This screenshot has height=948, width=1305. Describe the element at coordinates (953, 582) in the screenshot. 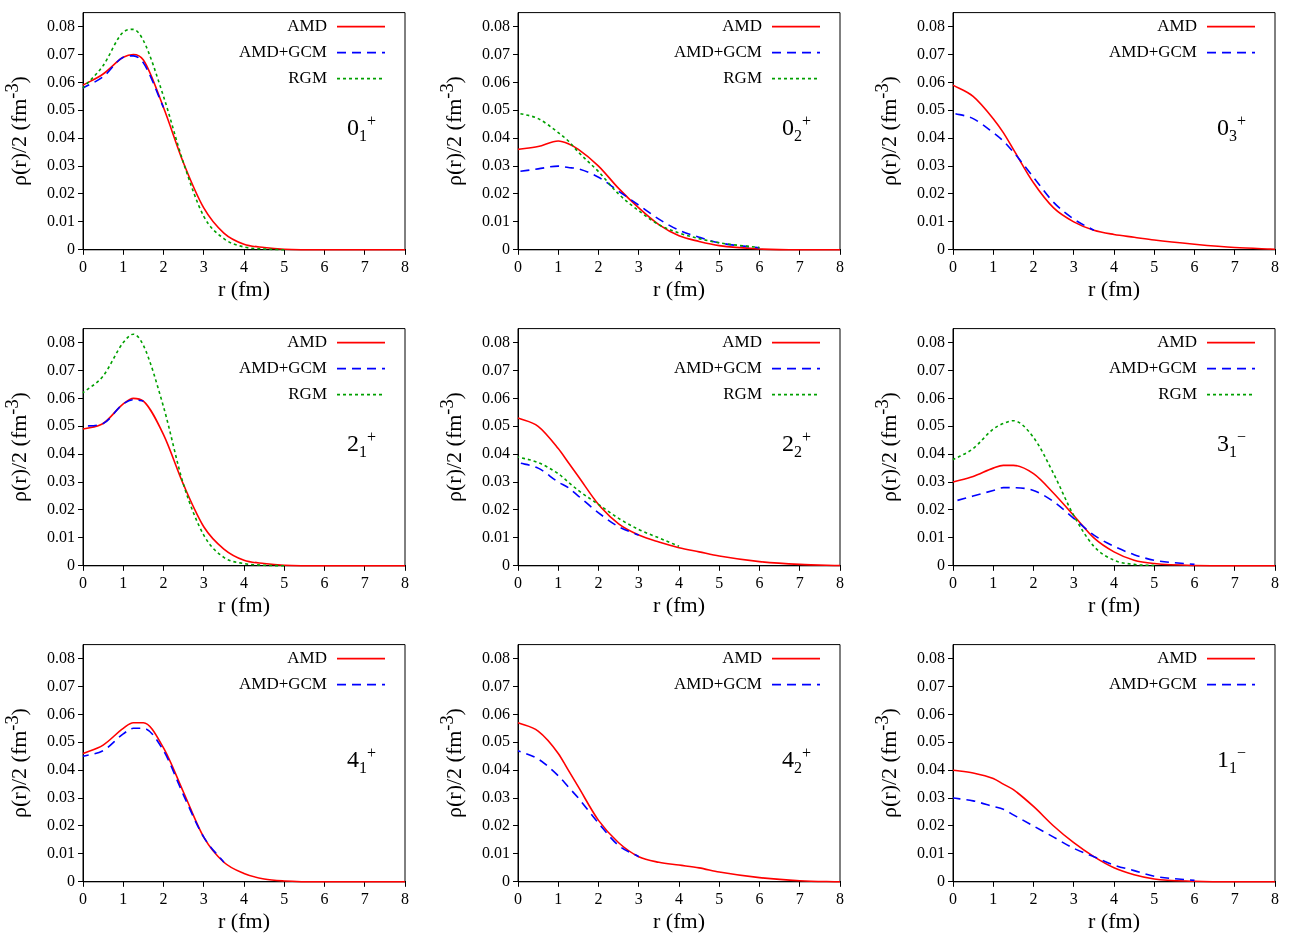

I see `x-tick-label: 0` at that location.